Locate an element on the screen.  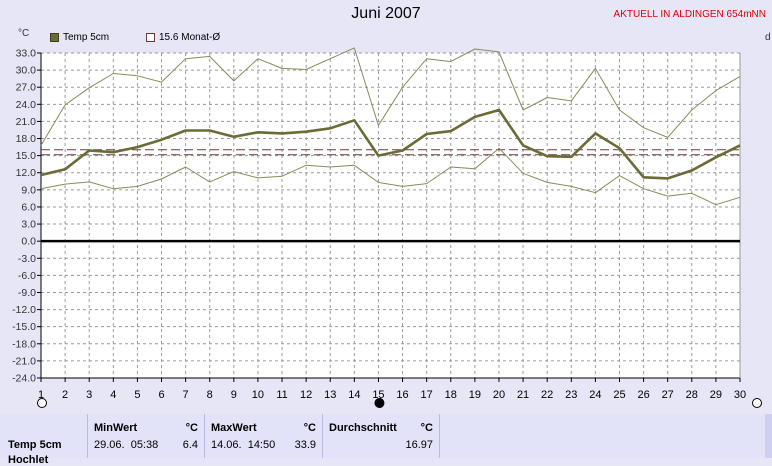
full-moon-icon is located at coordinates (42, 403).